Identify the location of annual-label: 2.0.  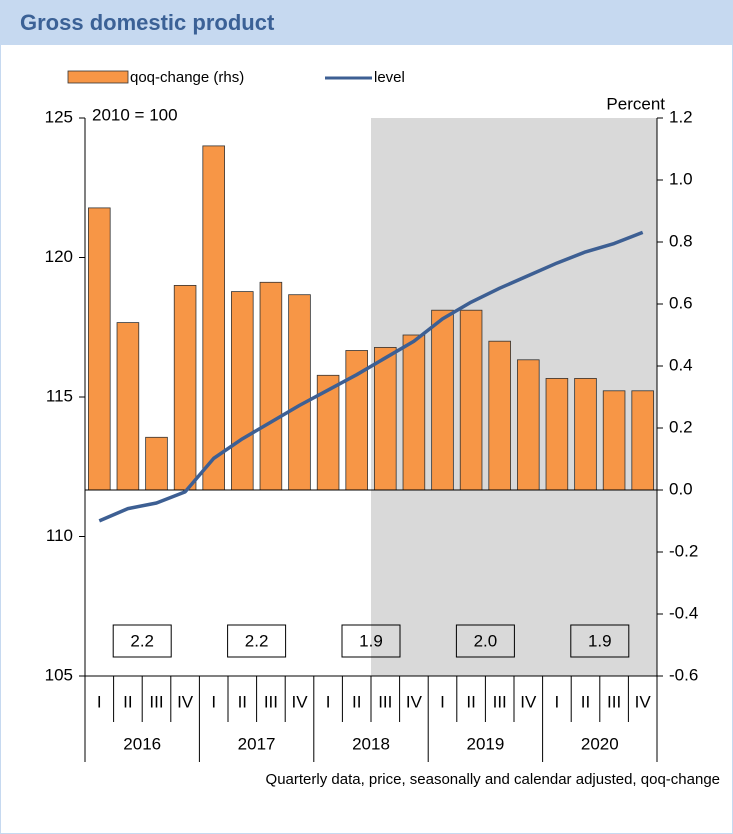
(486, 640).